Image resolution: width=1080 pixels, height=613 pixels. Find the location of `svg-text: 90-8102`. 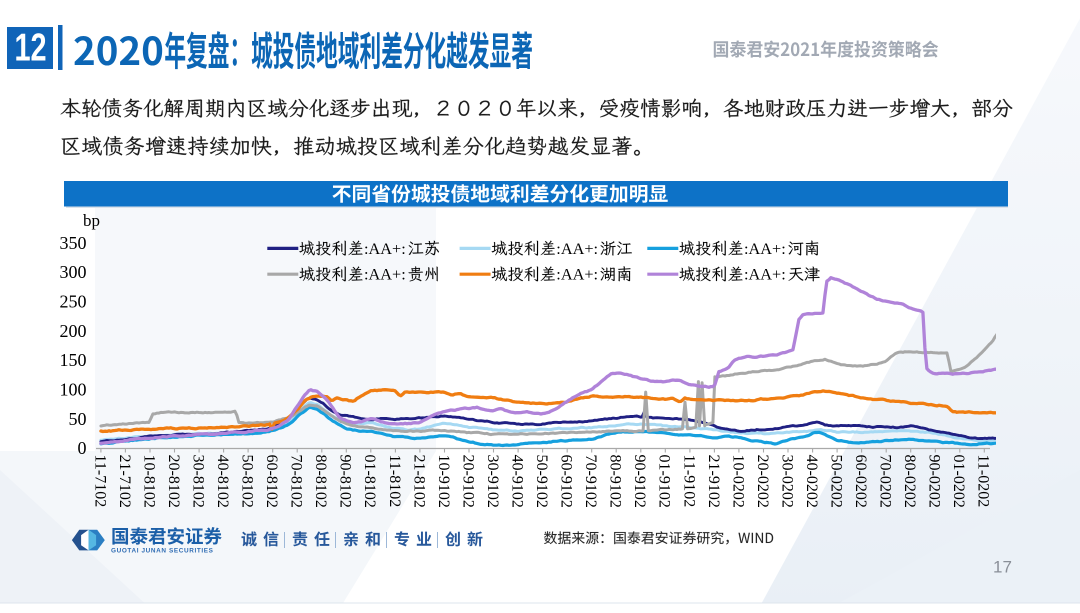

svg-text: 90-8102 is located at coordinates (345, 481).